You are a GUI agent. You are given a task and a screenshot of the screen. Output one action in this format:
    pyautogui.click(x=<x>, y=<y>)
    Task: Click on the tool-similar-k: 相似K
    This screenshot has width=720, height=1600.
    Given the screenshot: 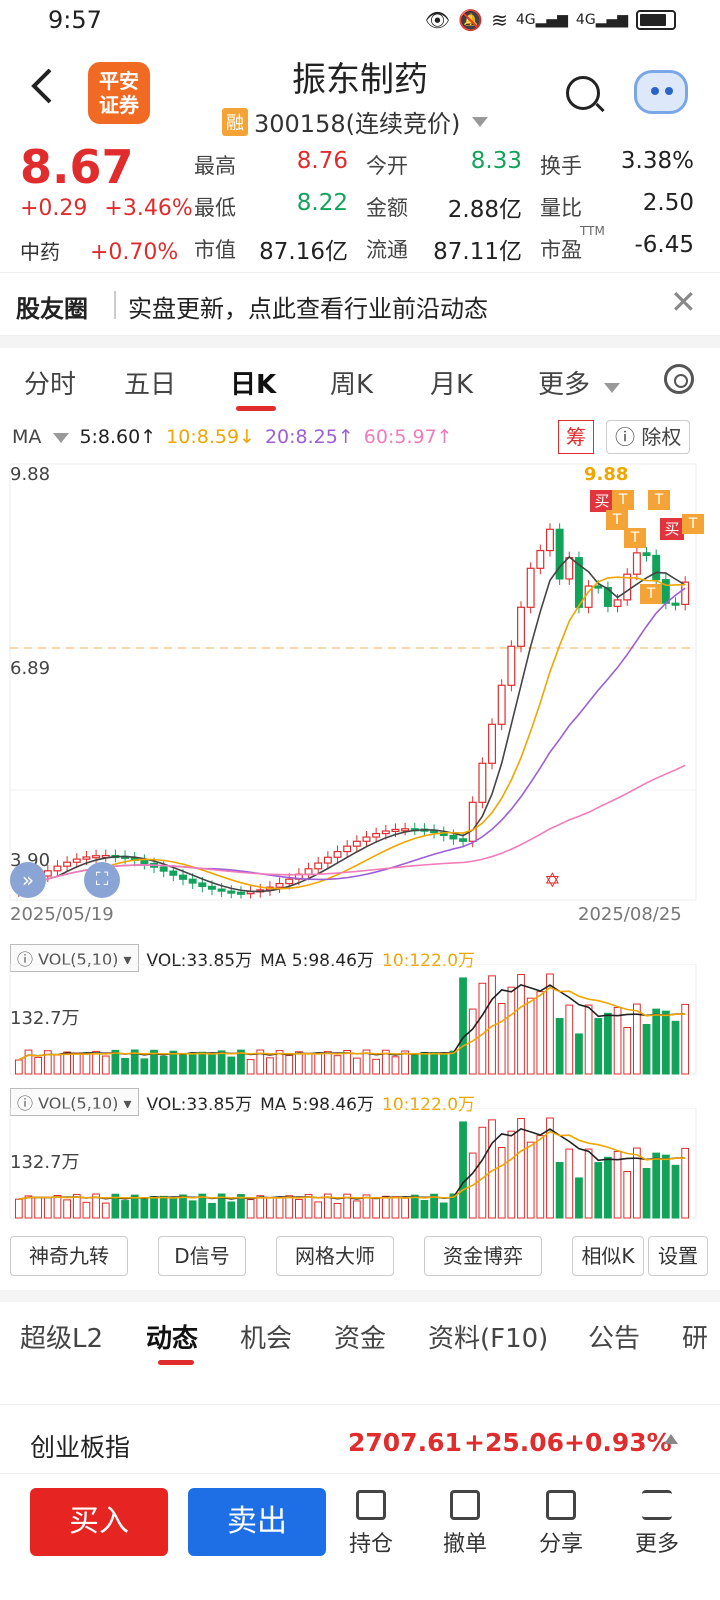 What is the action you would take?
    pyautogui.click(x=608, y=1256)
    